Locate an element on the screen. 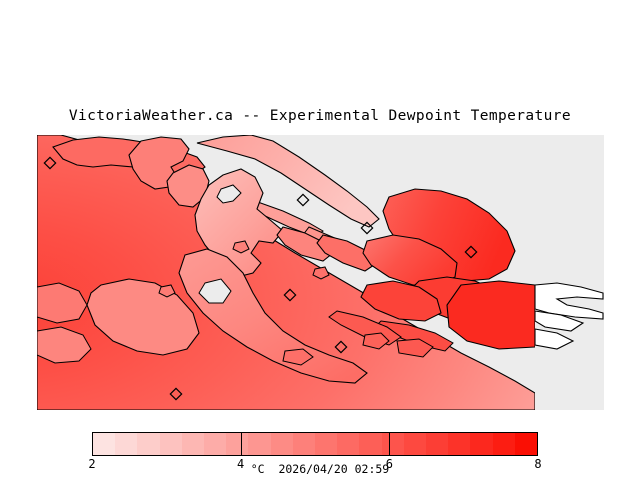  colorbar-gradient is located at coordinates (315, 444).